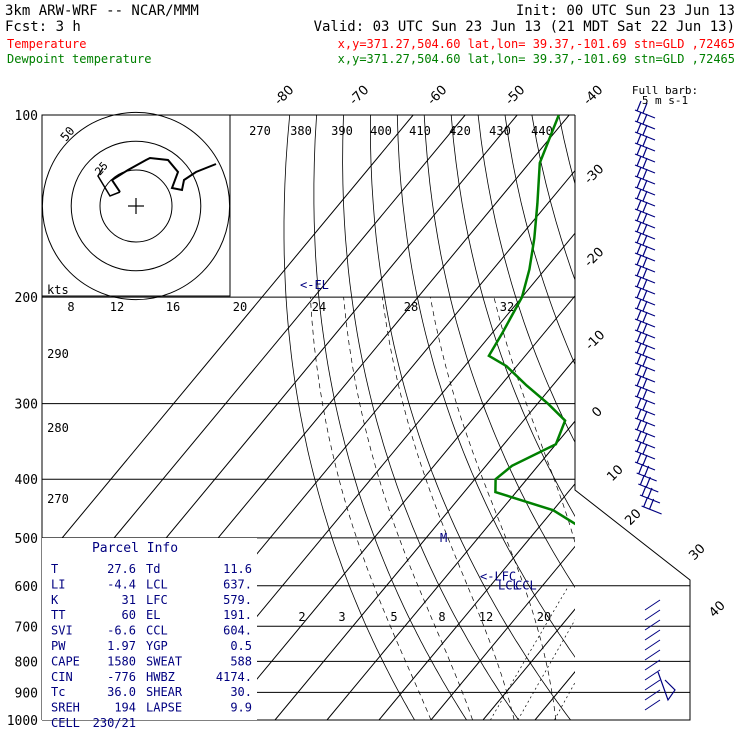 The image size is (740, 740). I want to click on mixing-ratio-label: 3, so click(341, 617).